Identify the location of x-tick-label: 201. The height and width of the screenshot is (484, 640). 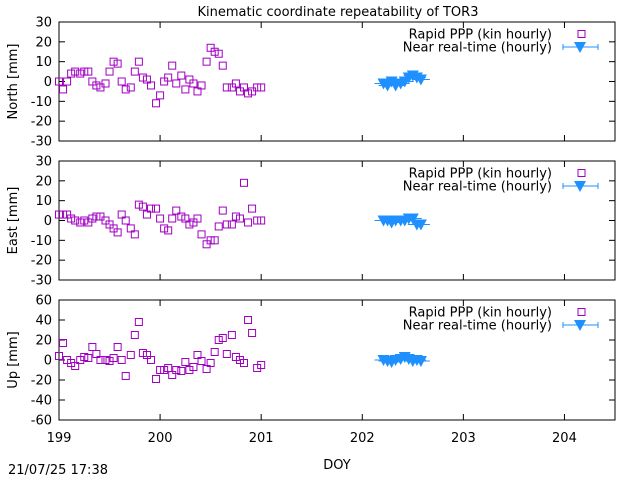
(261, 438).